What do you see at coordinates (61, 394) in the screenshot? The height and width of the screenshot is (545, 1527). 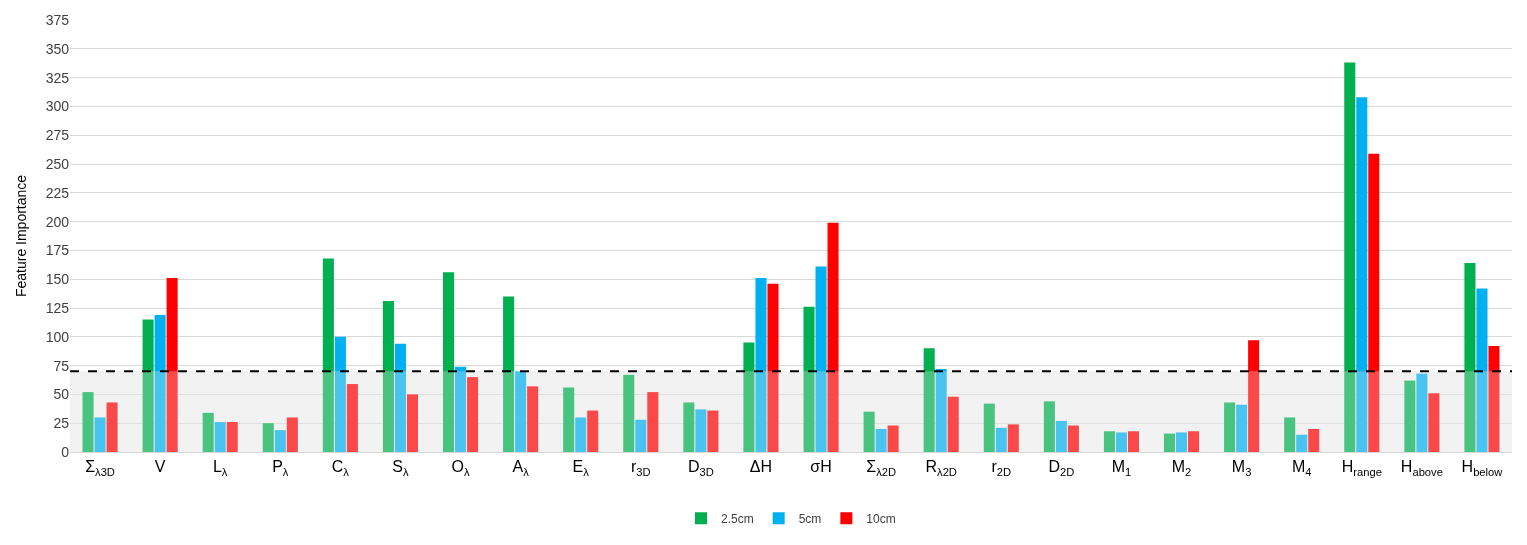 I see `y-tick-label: 50` at bounding box center [61, 394].